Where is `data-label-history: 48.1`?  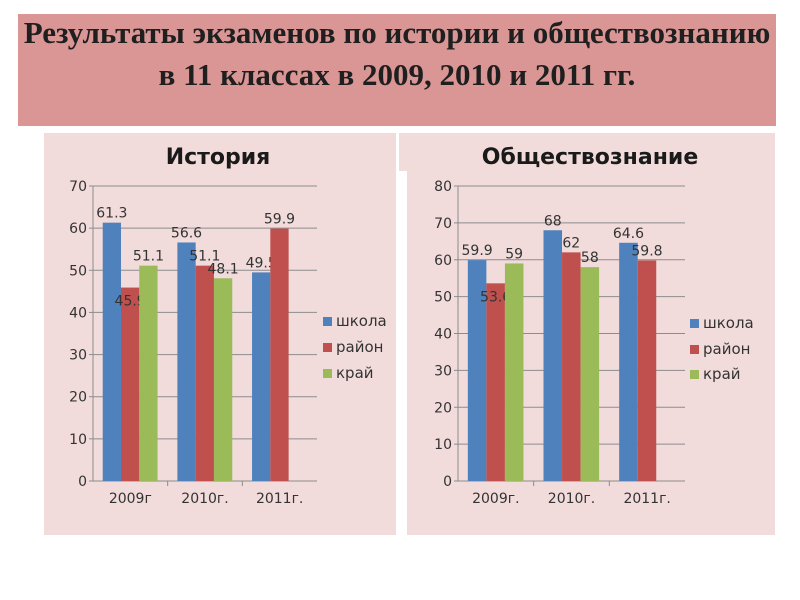
data-label-history: 48.1 is located at coordinates (223, 269).